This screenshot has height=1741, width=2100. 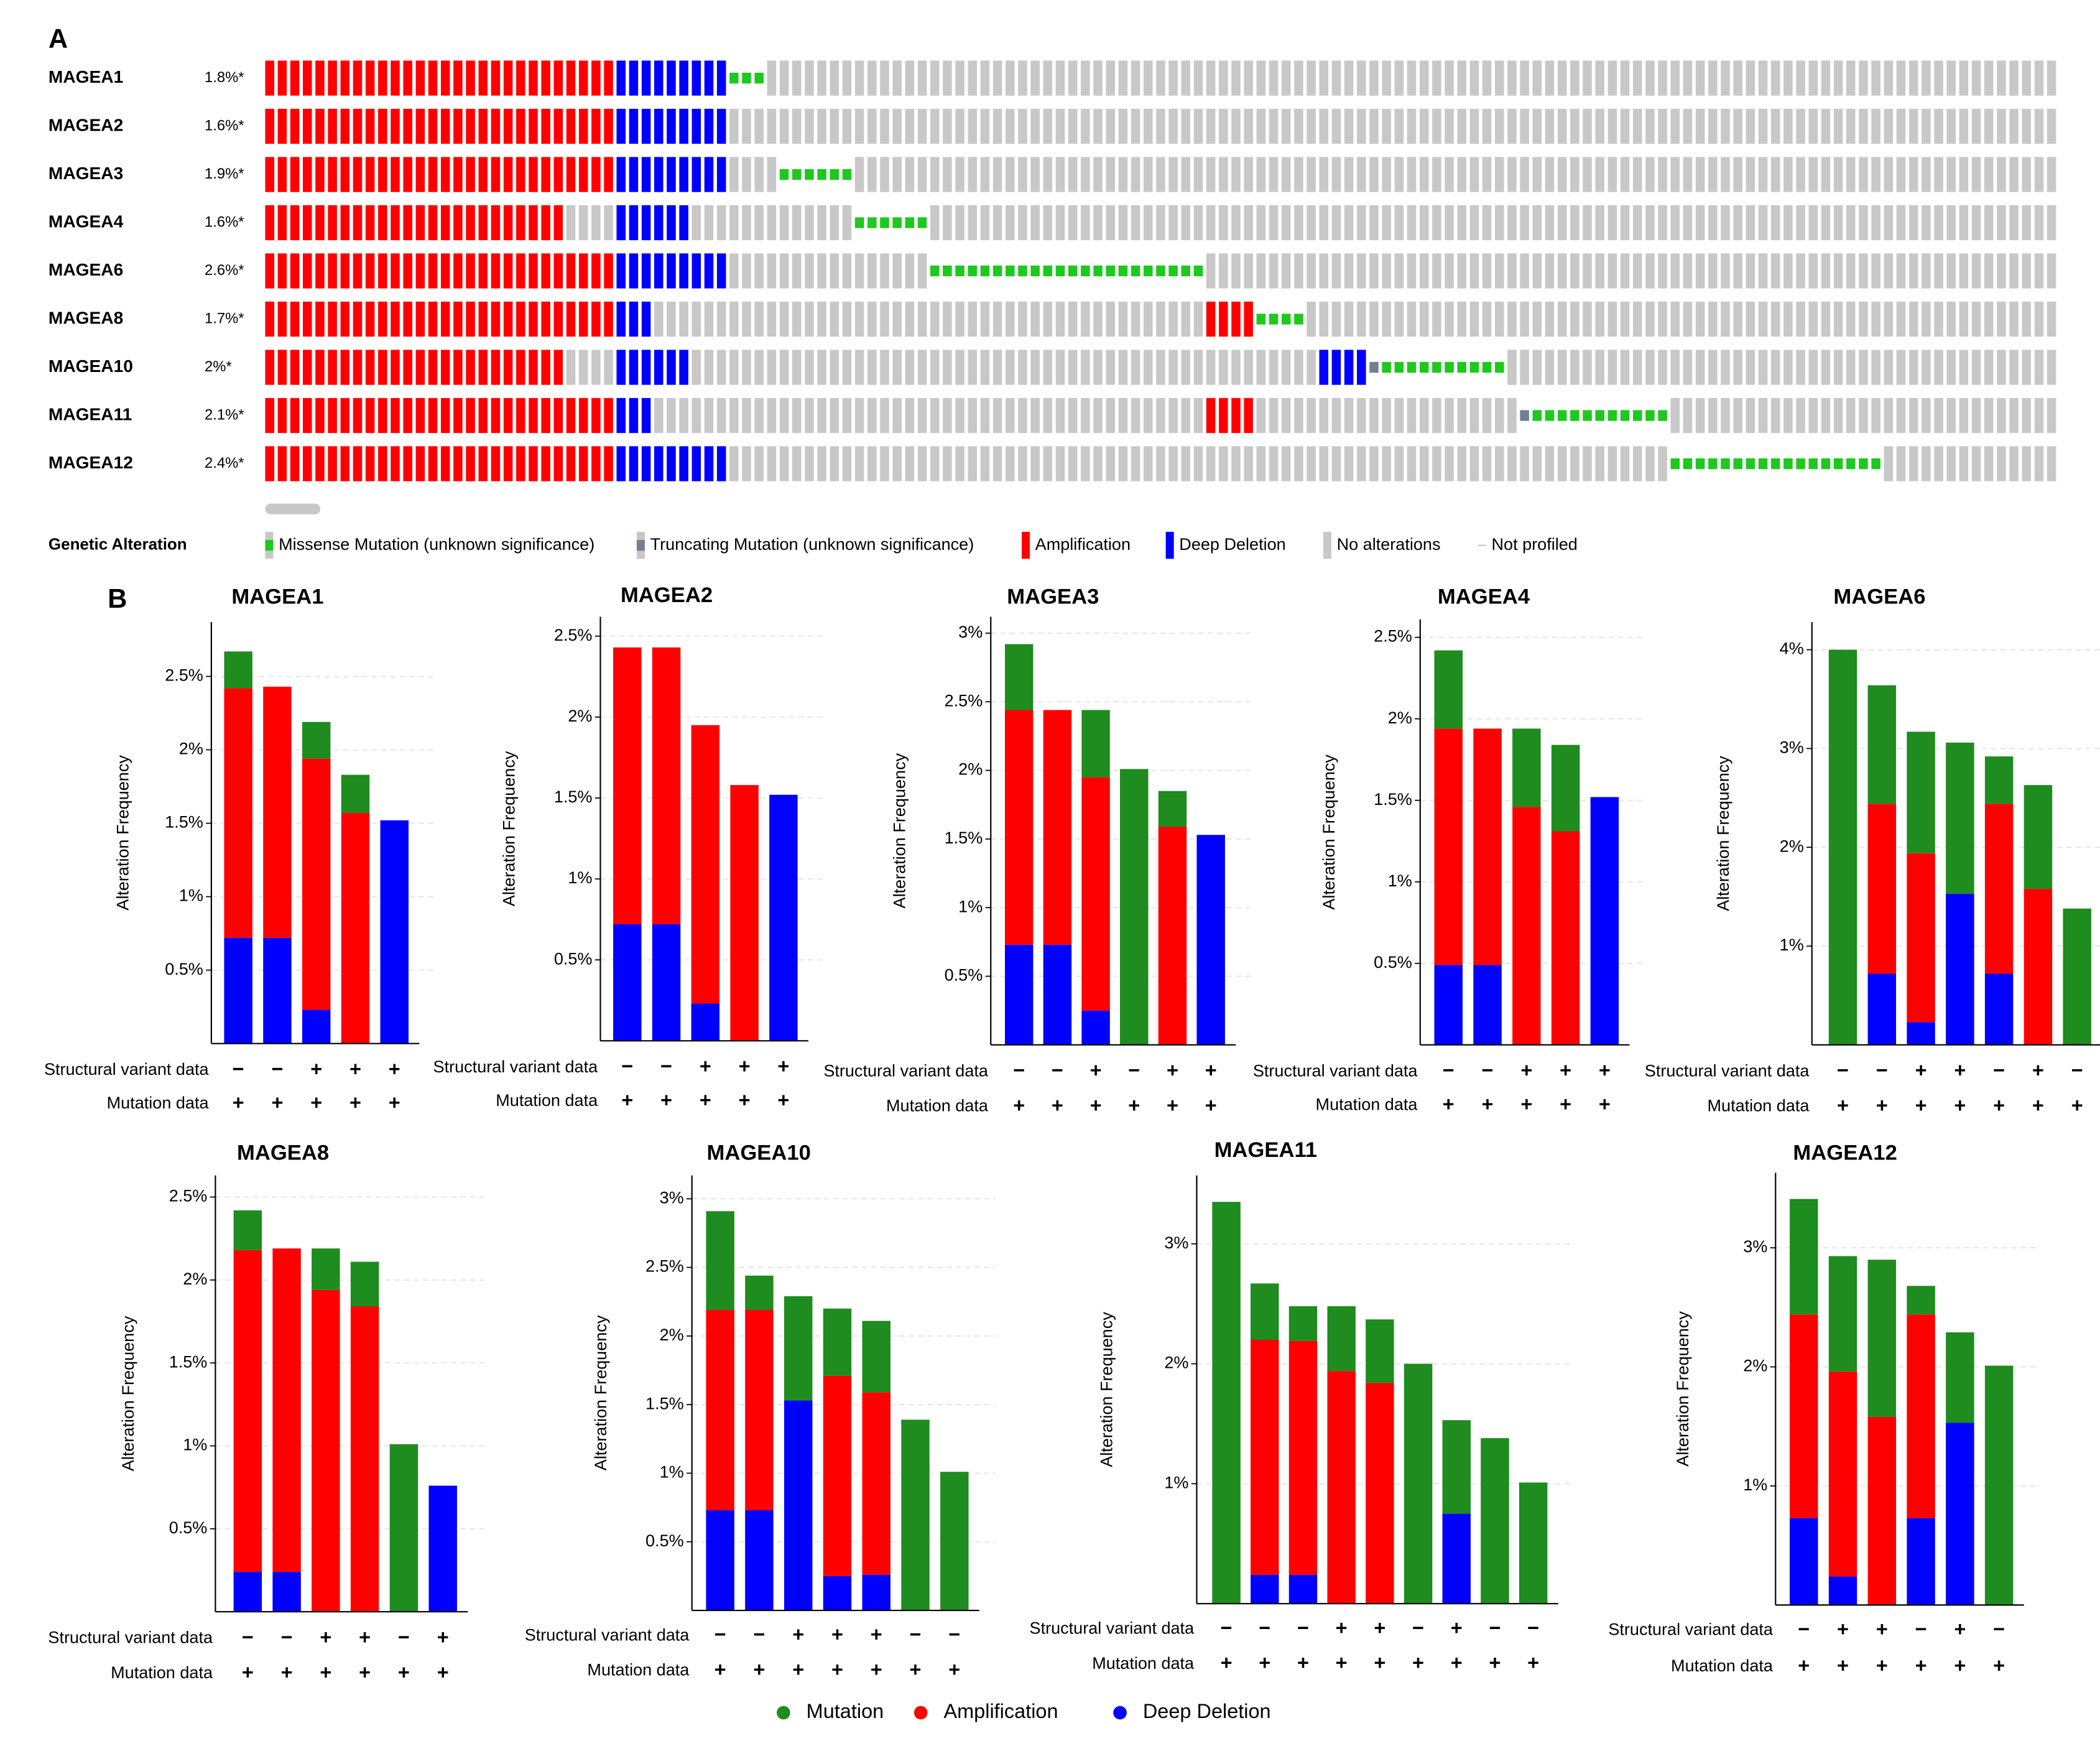 What do you see at coordinates (1535, 544) in the screenshot?
I see `legend-label: Not profiled` at bounding box center [1535, 544].